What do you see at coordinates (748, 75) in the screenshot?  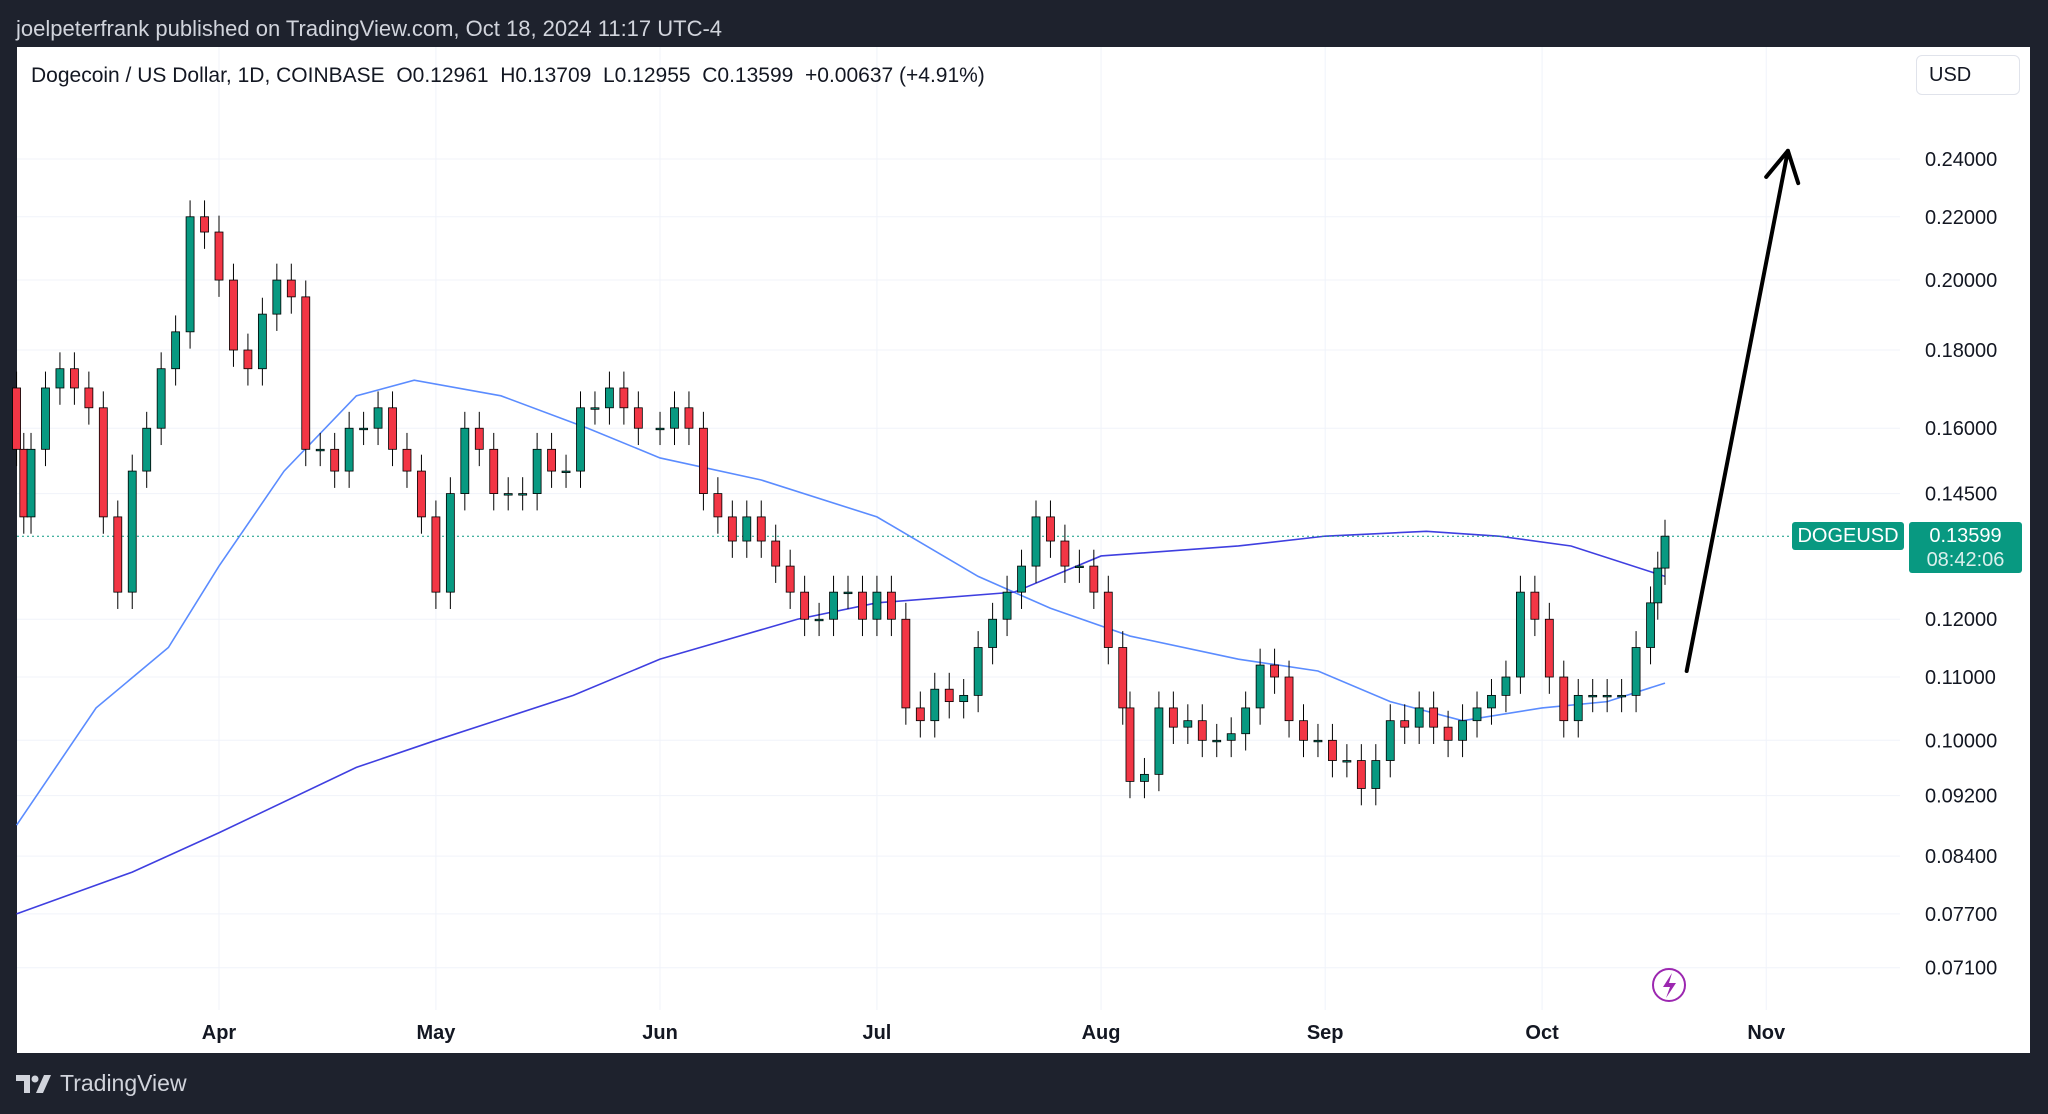 I see `ohlc-close: C0.13599` at bounding box center [748, 75].